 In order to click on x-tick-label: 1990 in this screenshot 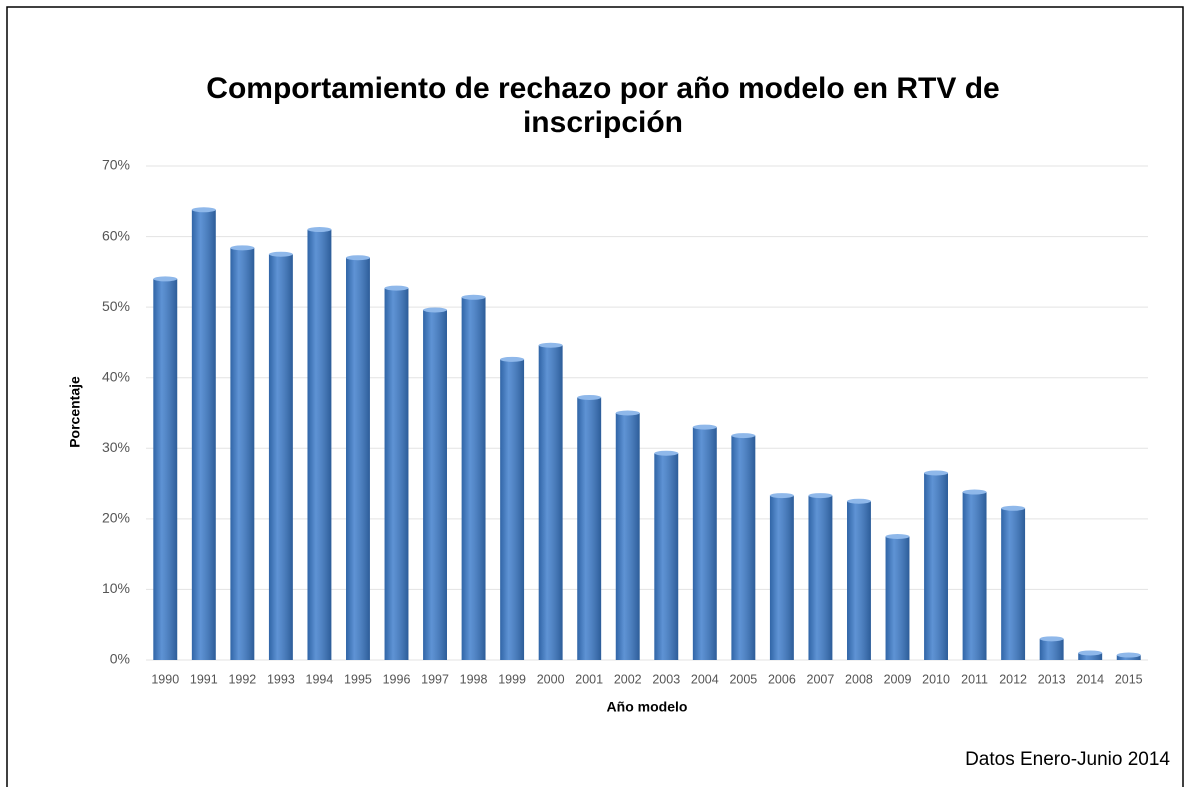, I will do `click(165, 679)`.